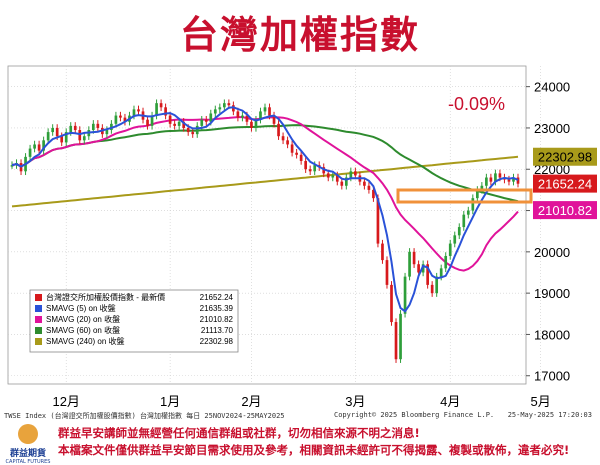  Describe the element at coordinates (85, 341) in the screenshot. I see `legend-name: SMAVG (240) on 收盤` at that location.